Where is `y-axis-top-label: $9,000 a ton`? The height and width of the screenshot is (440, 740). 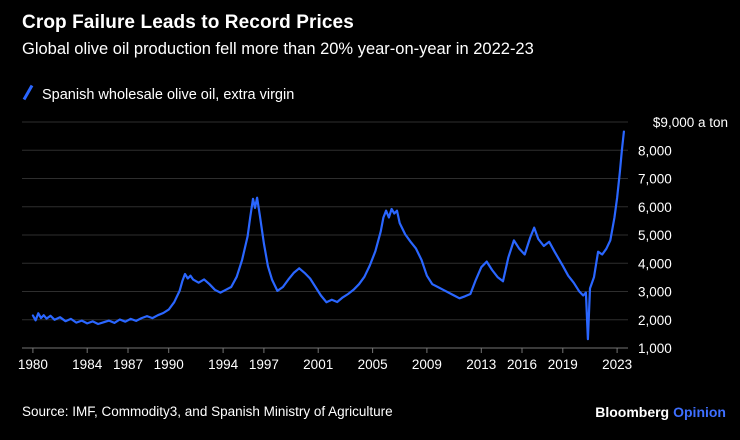
y-axis-top-label: $9,000 a ton is located at coordinates (690, 122).